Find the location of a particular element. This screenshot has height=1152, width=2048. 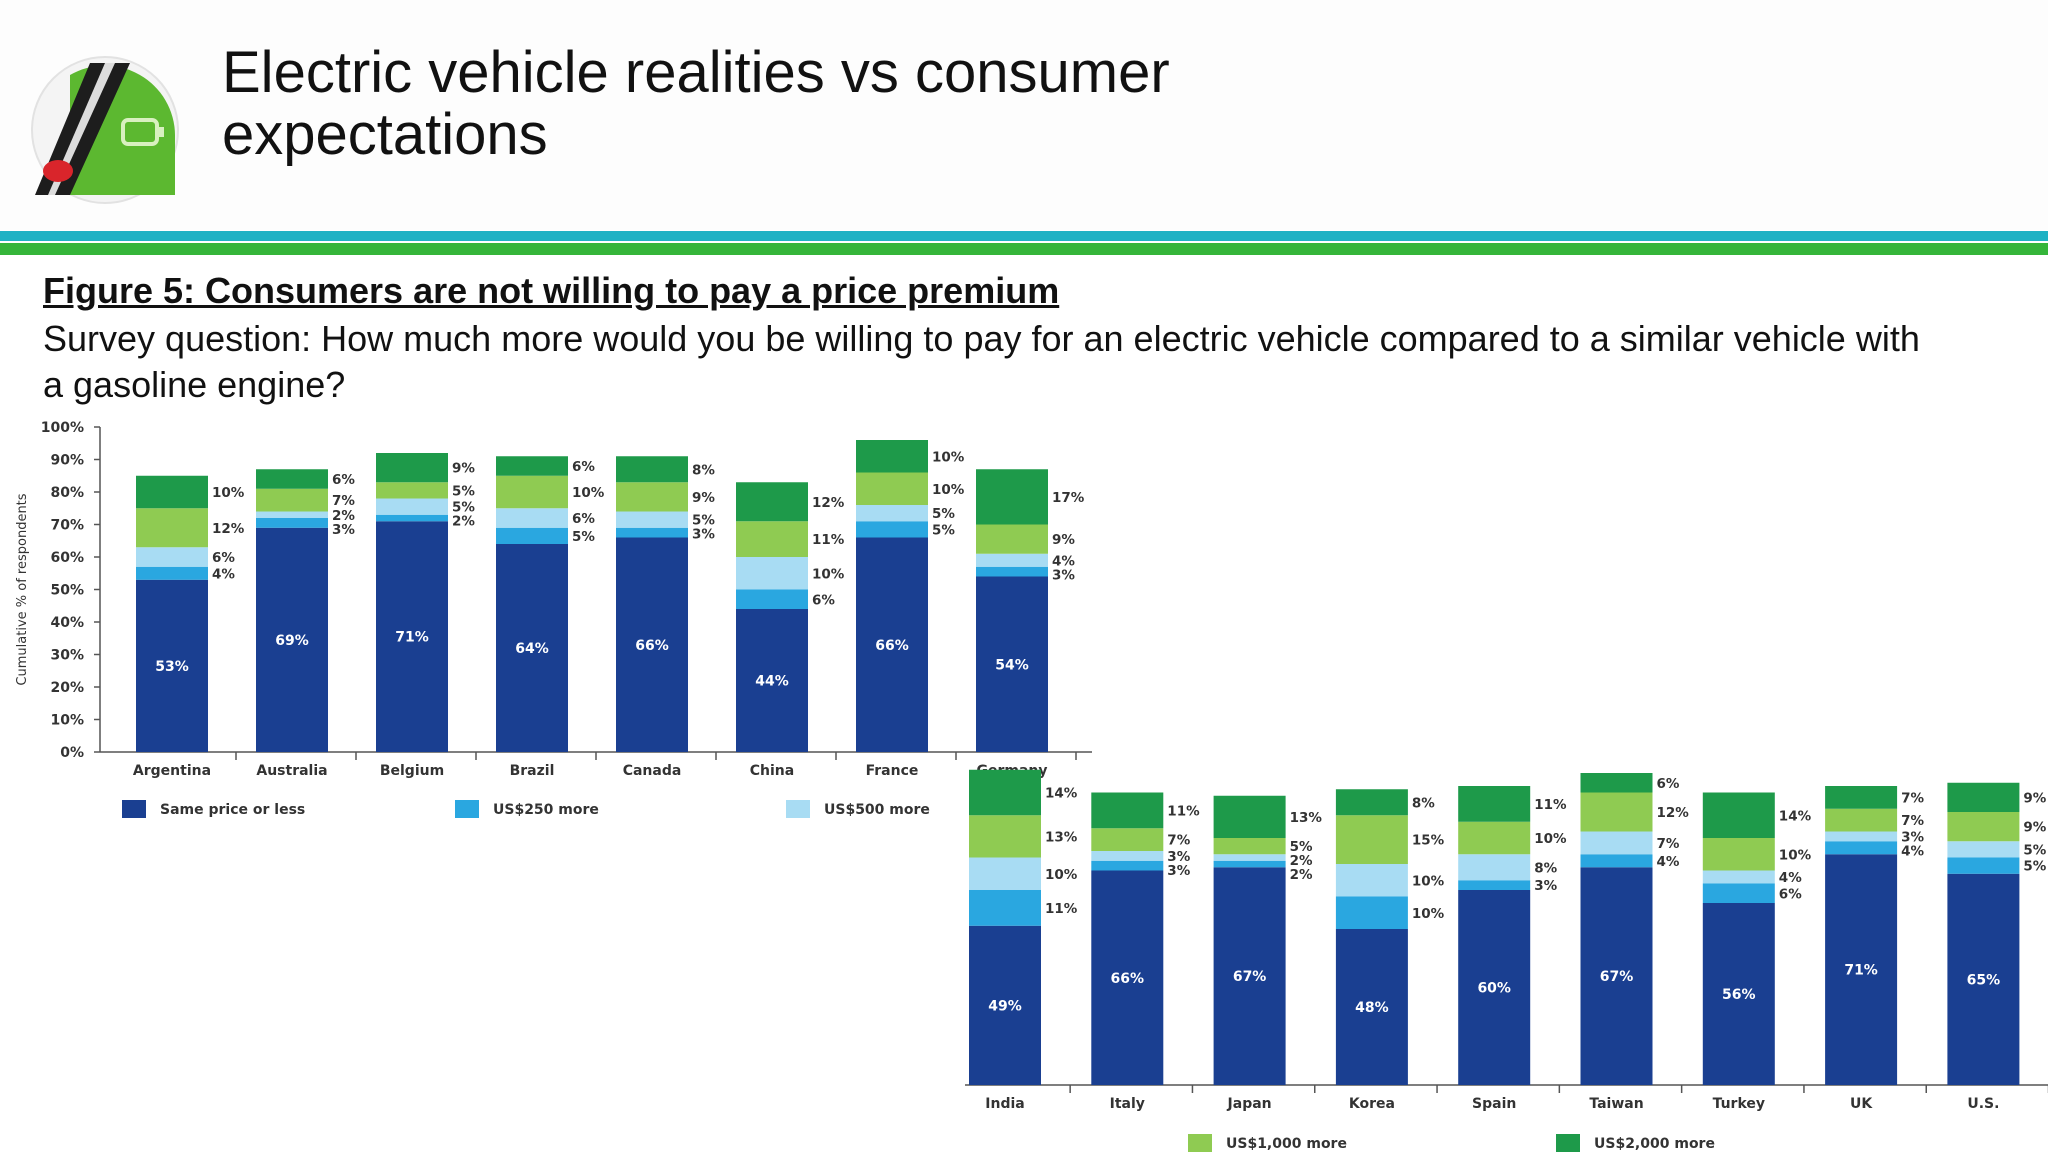

x-category-label: Canada is located at coordinates (652, 771).